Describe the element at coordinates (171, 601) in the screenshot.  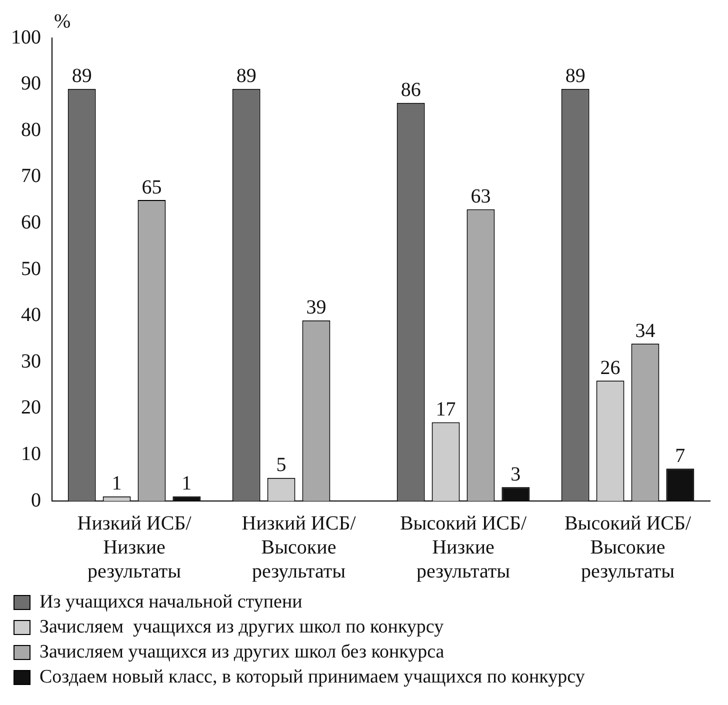
I see `legend-label: Из учащихся начальной ступени` at that location.